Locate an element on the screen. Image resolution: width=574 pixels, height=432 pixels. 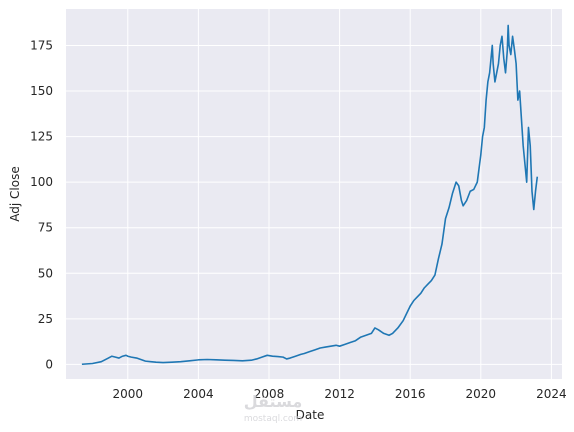
x-tick-labels: 2000 2004 2008 2012 2016 2020 2024 is located at coordinates (340, 394).